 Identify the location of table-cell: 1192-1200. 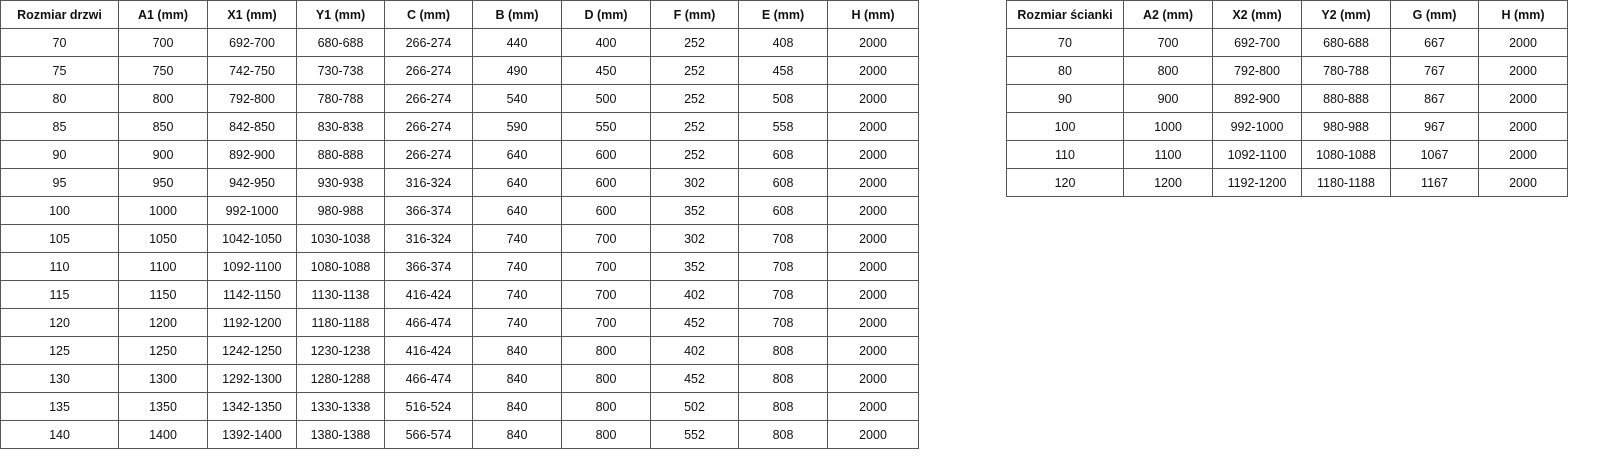
(252, 322).